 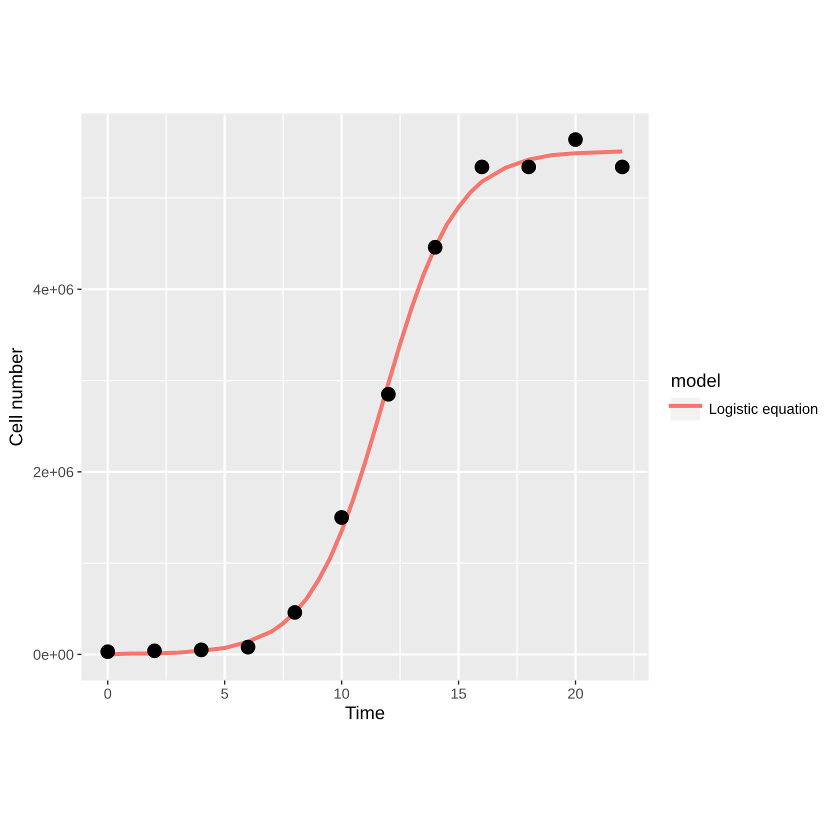 What do you see at coordinates (108, 693) in the screenshot?
I see `x-tick-label: 0` at bounding box center [108, 693].